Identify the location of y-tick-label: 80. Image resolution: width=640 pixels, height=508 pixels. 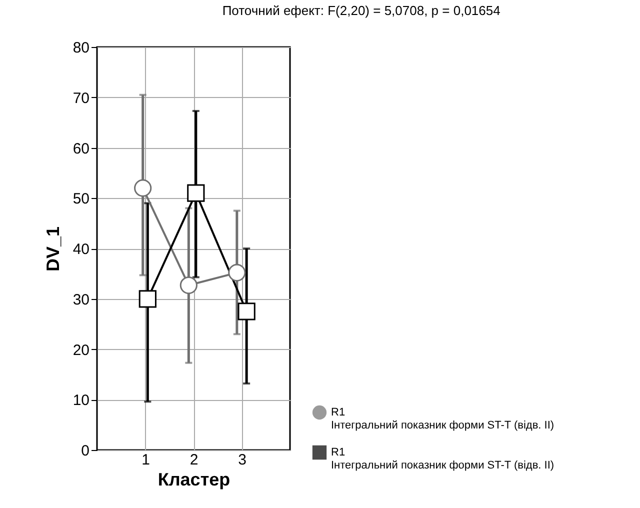
(81, 48).